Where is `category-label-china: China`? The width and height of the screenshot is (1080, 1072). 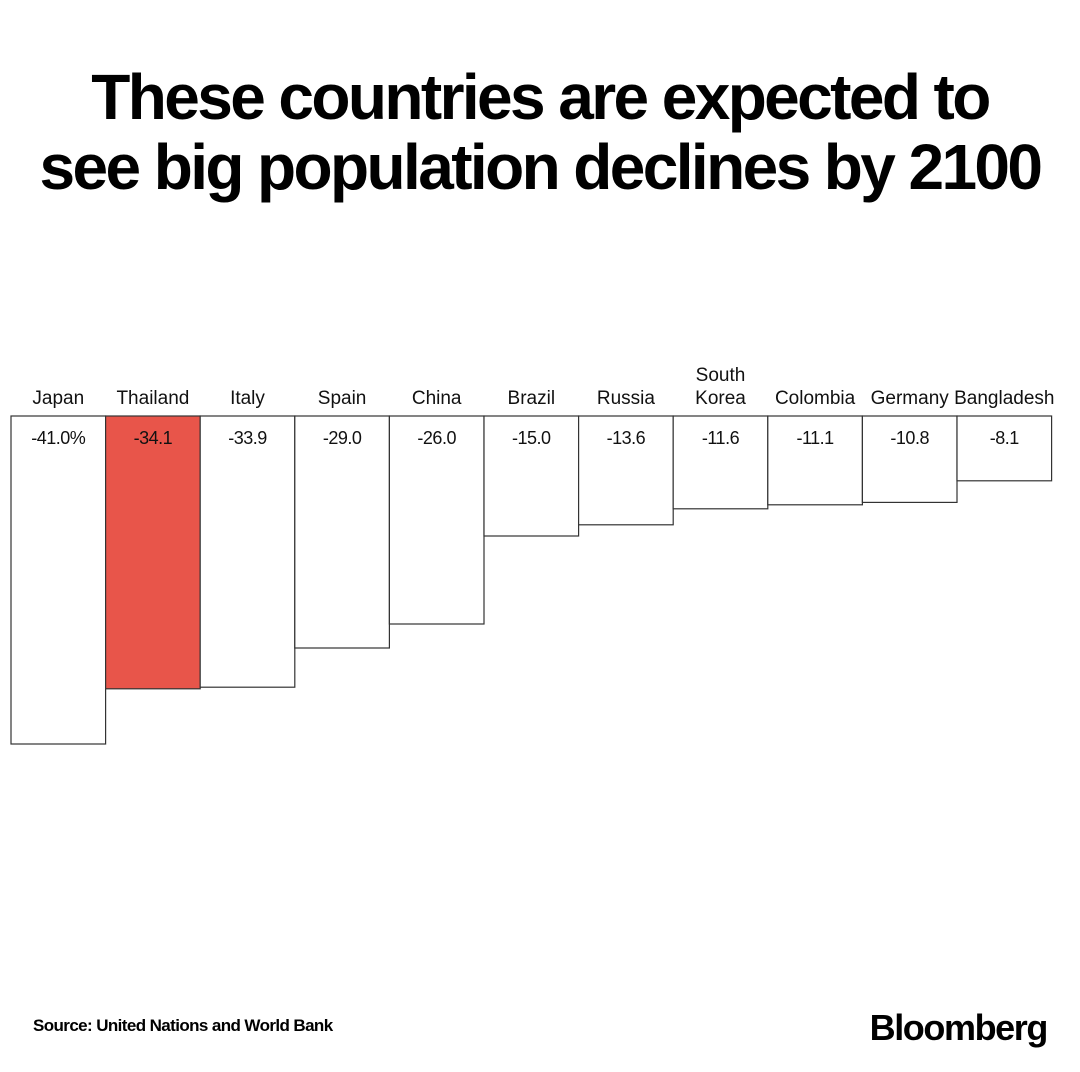 category-label-china: China is located at coordinates (437, 398).